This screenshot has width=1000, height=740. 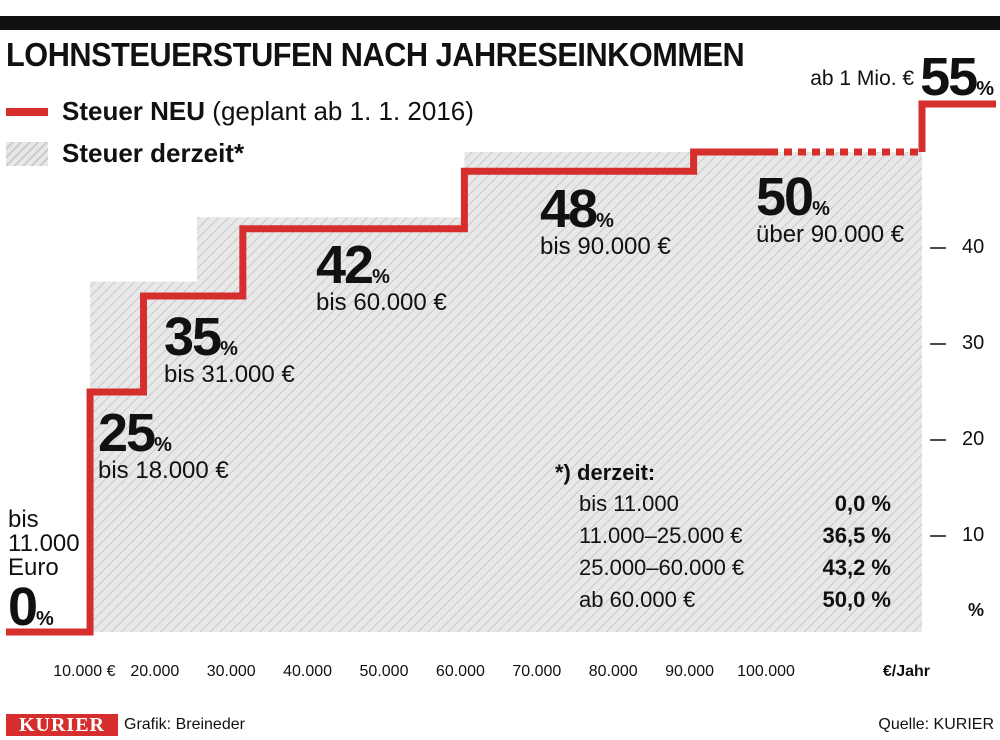 I want to click on step-label-35: 35% bis 31.000 €, so click(x=229, y=349).